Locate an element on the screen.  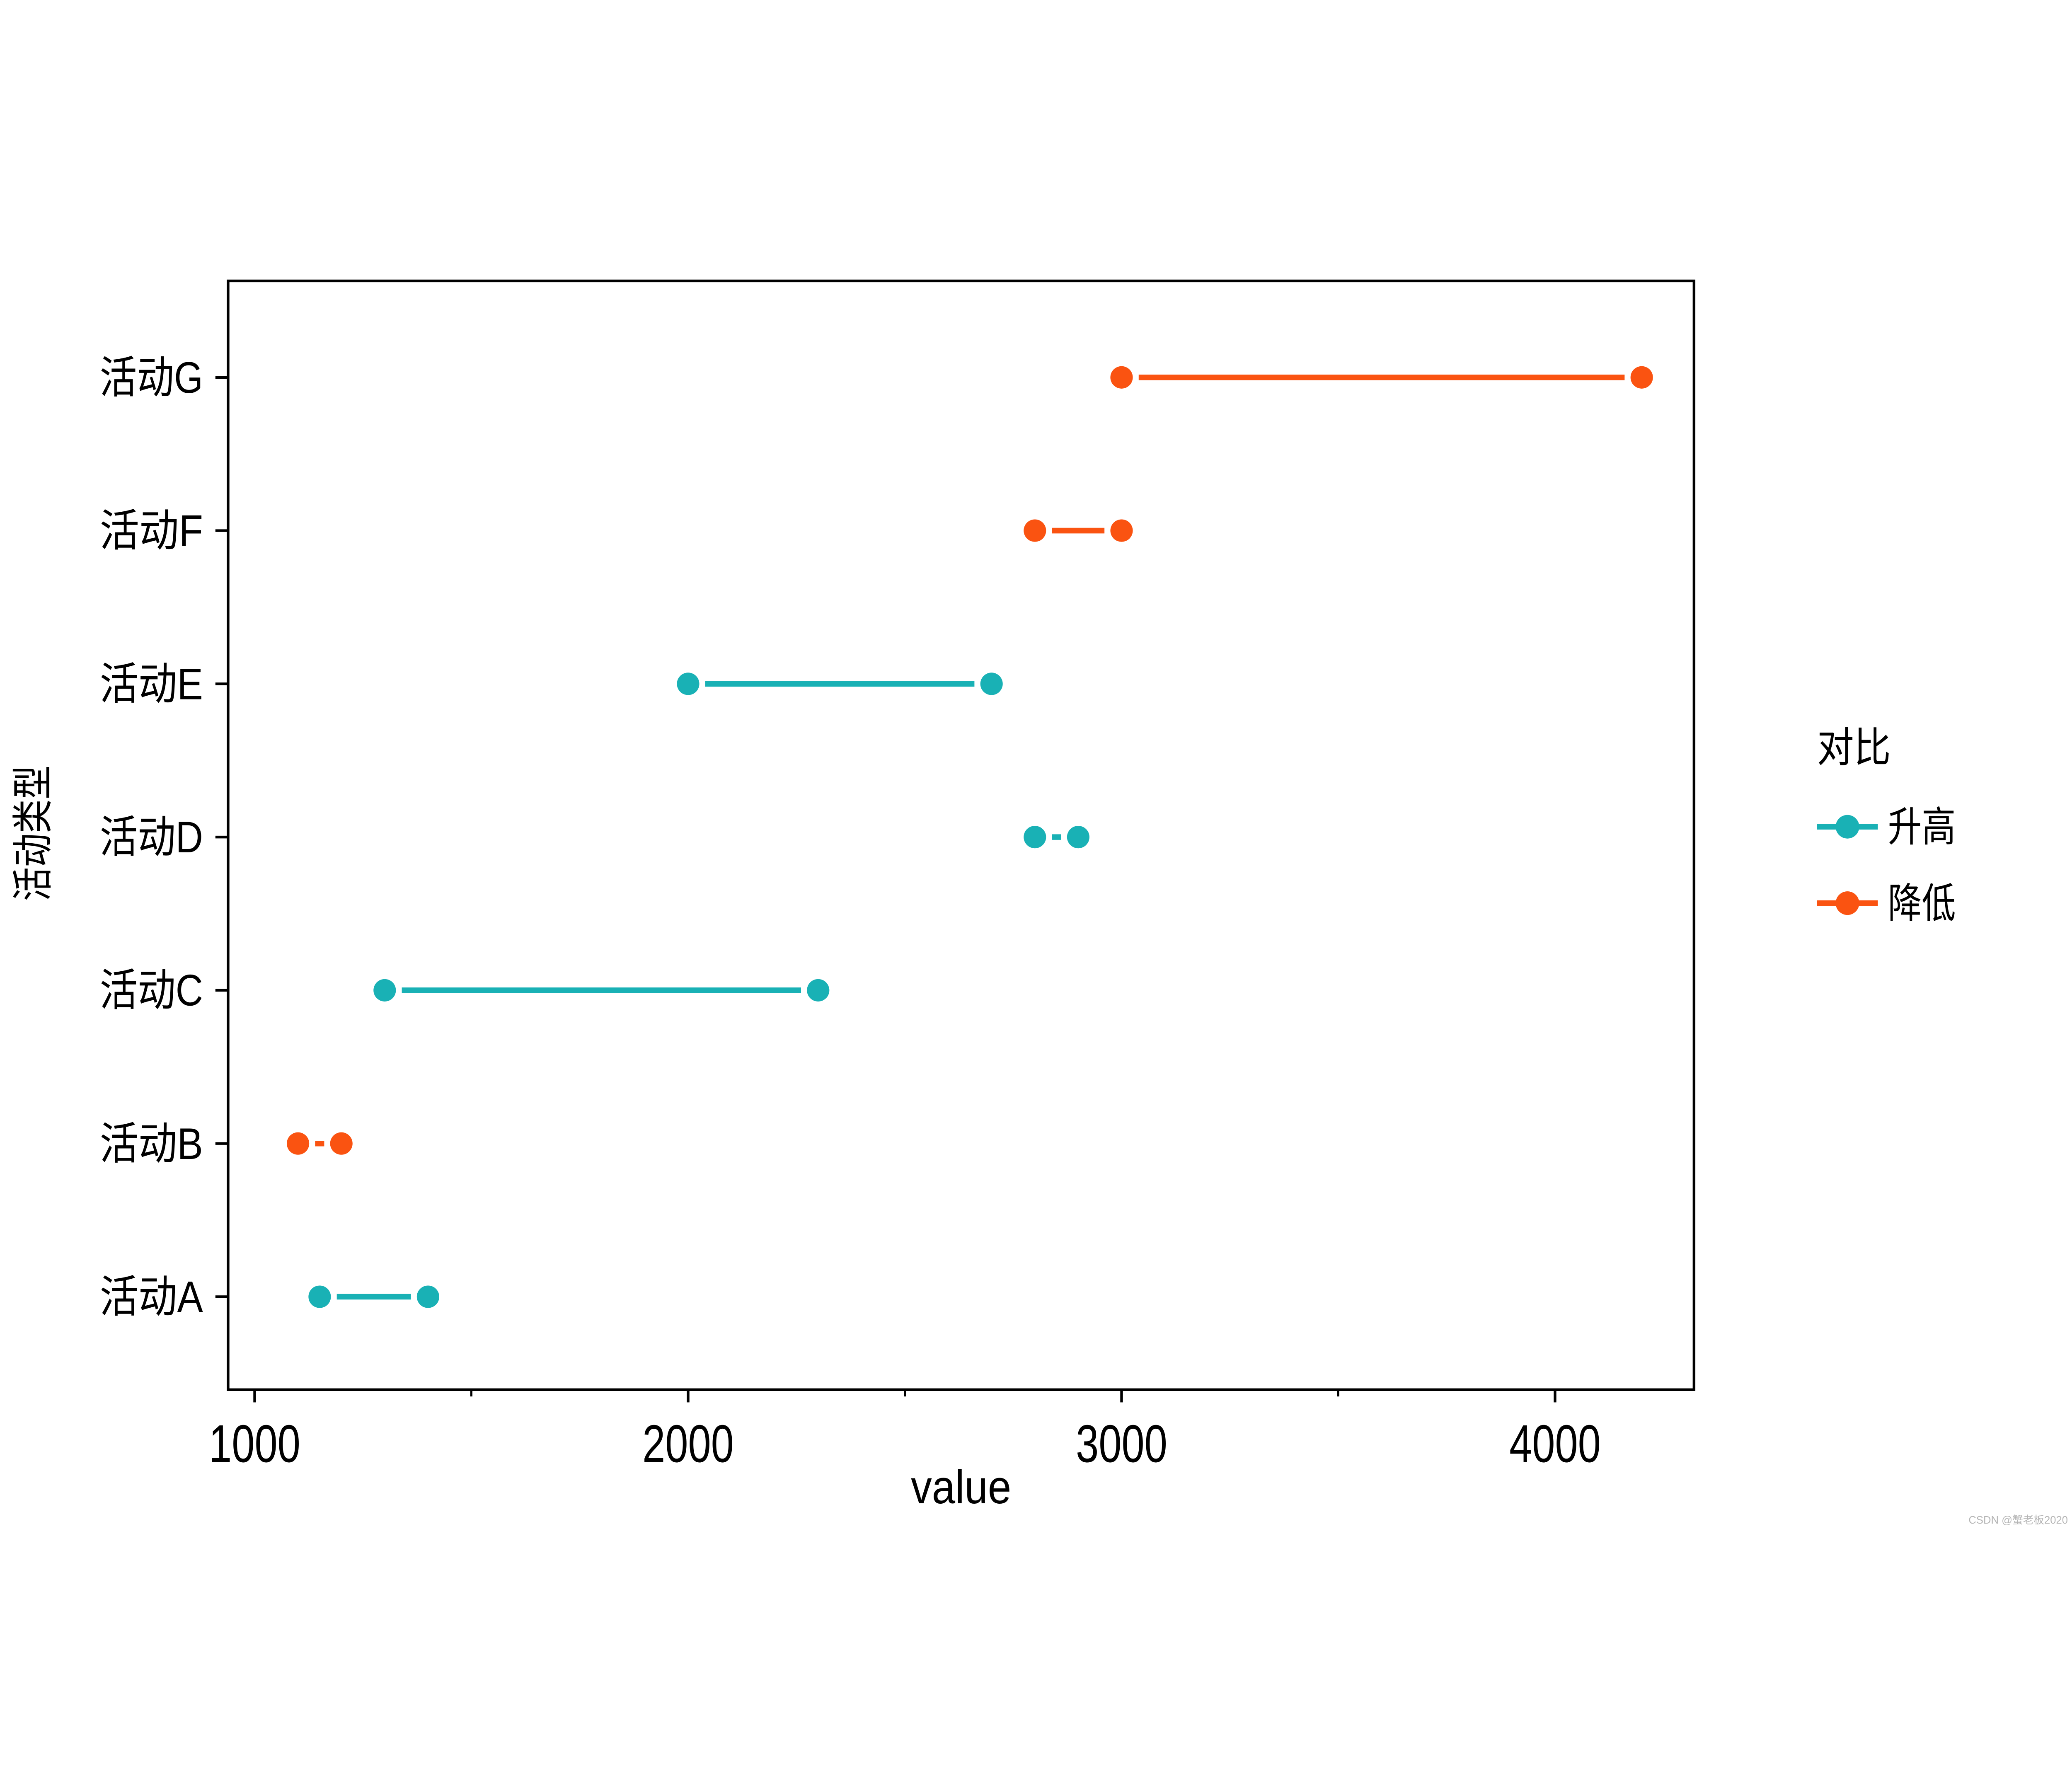
legend-key-fall-icon is located at coordinates (1847, 903).